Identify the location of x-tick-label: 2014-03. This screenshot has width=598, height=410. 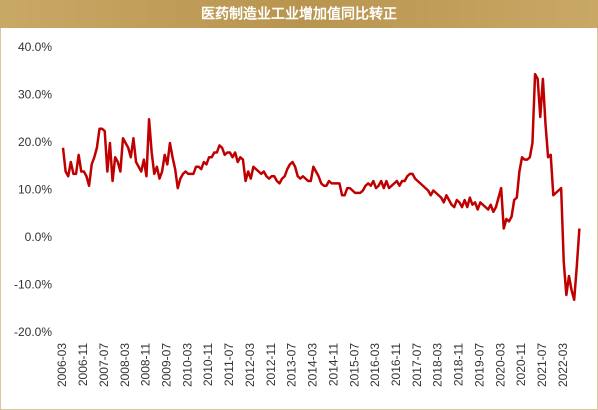
(313, 365).